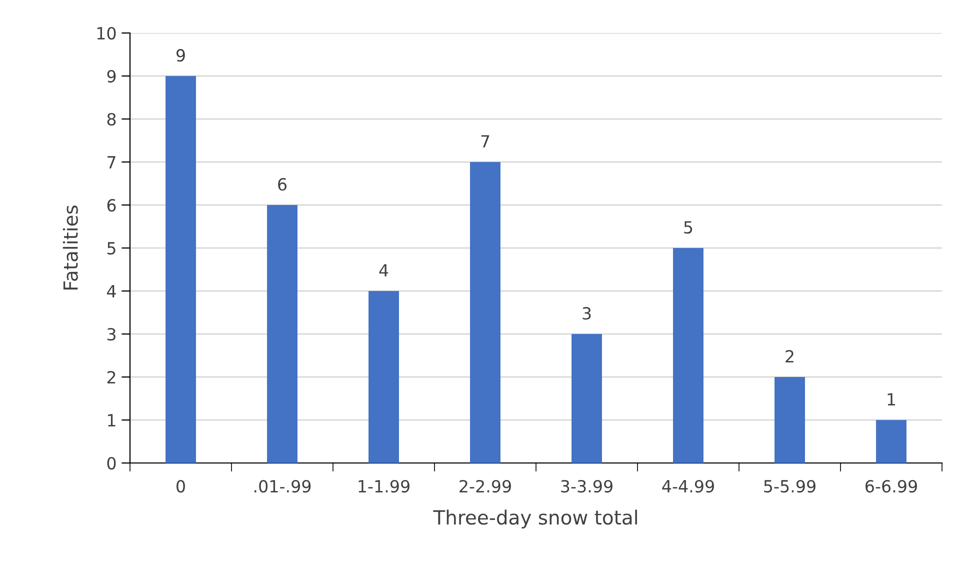 This screenshot has width=956, height=578. Describe the element at coordinates (586, 313) in the screenshot. I see `data-label: 3` at that location.